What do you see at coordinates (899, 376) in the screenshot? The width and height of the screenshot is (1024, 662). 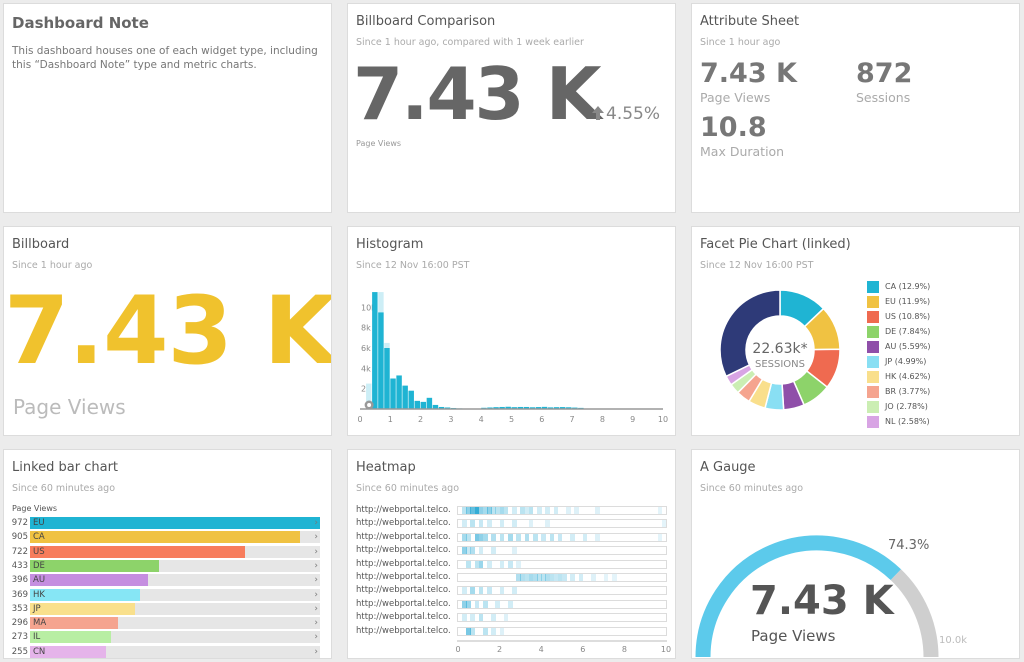 I see `legend-item-hk: HK (4.62%)` at bounding box center [899, 376].